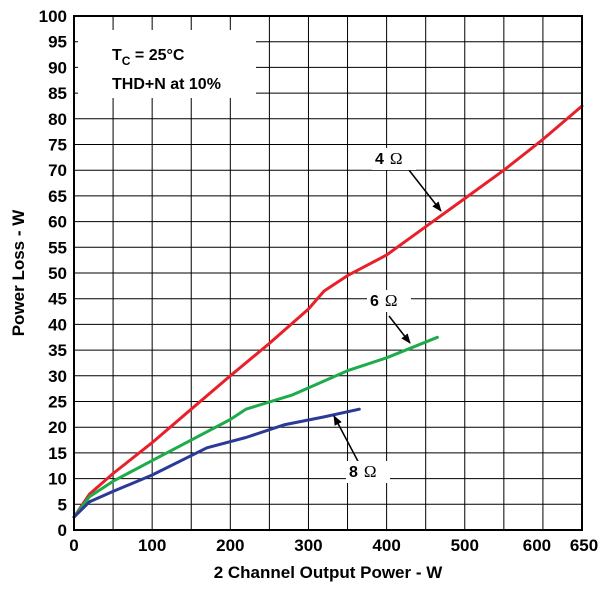 The width and height of the screenshot is (608, 589). What do you see at coordinates (57, 453) in the screenshot?
I see `y-tick-label: 15` at bounding box center [57, 453].